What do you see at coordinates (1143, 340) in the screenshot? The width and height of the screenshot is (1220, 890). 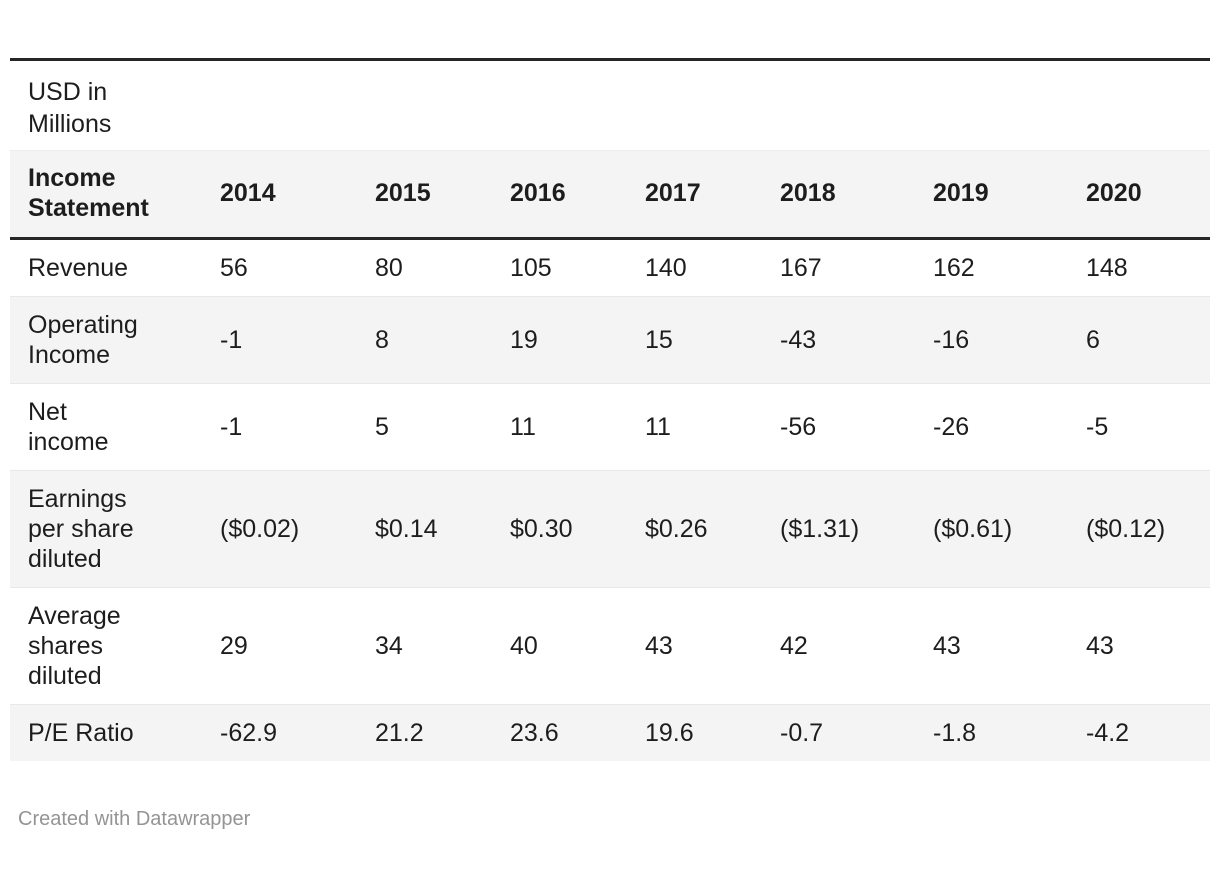 I see `table-cell: 6` at bounding box center [1143, 340].